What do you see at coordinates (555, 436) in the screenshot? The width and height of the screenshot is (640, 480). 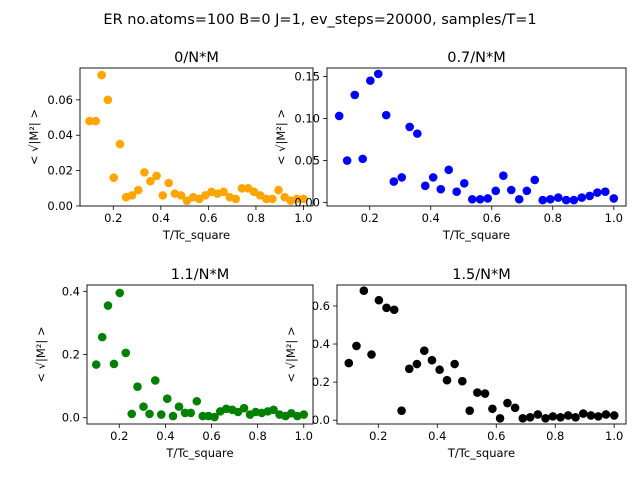 I see `x-tick-label: 0.8` at bounding box center [555, 436].